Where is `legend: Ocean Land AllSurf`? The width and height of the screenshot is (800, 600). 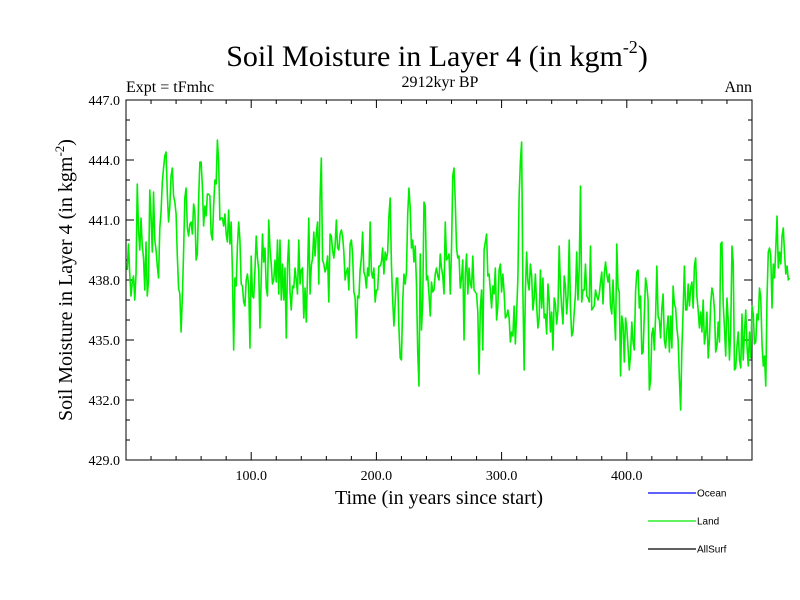 legend: Ocean Land AllSurf is located at coordinates (687, 522).